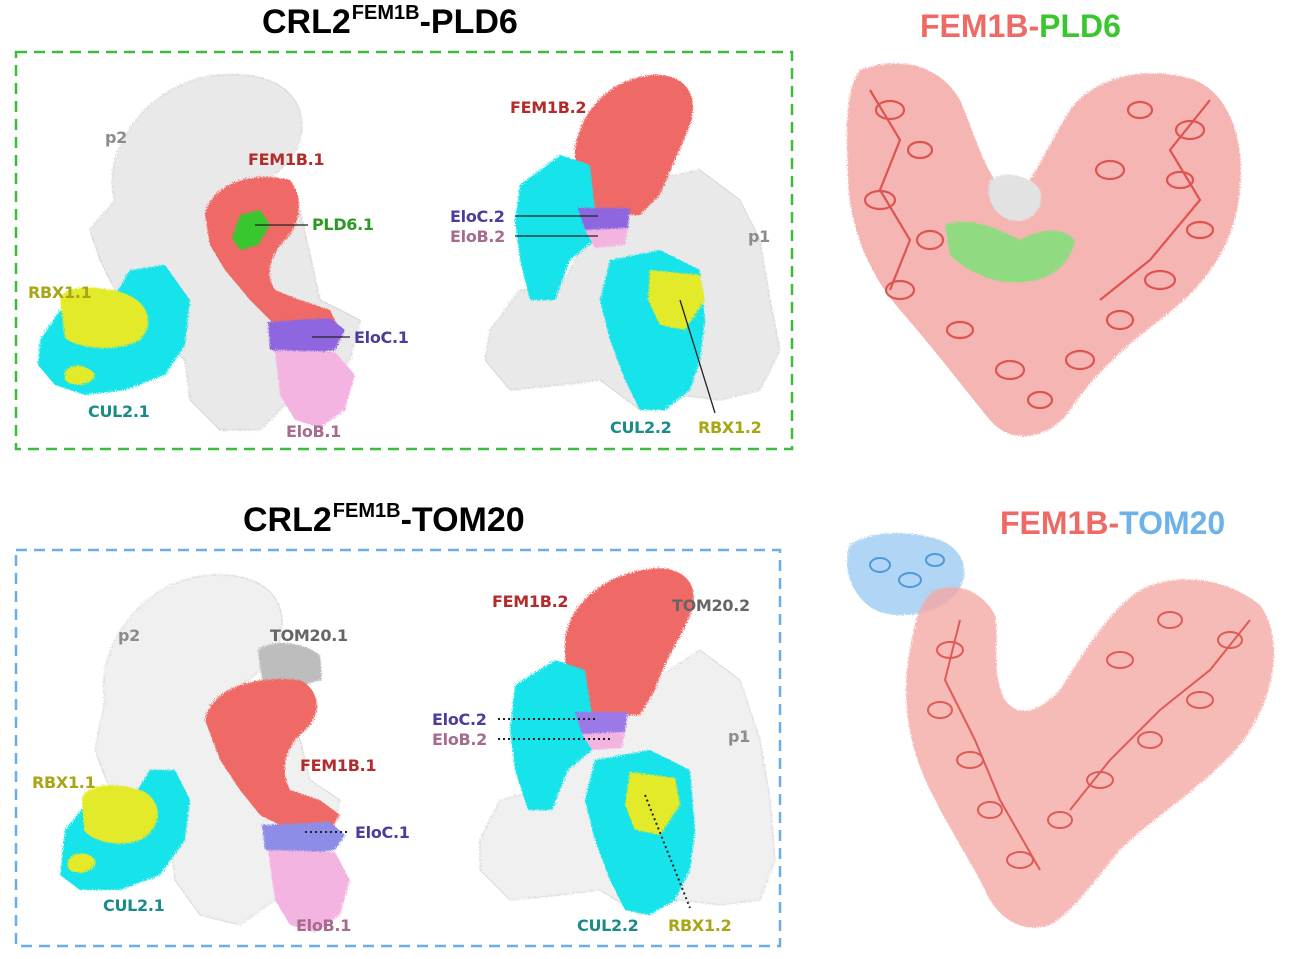 The height and width of the screenshot is (959, 1300). What do you see at coordinates (1080, 26) in the screenshot?
I see `title-pld6: PLD6` at bounding box center [1080, 26].